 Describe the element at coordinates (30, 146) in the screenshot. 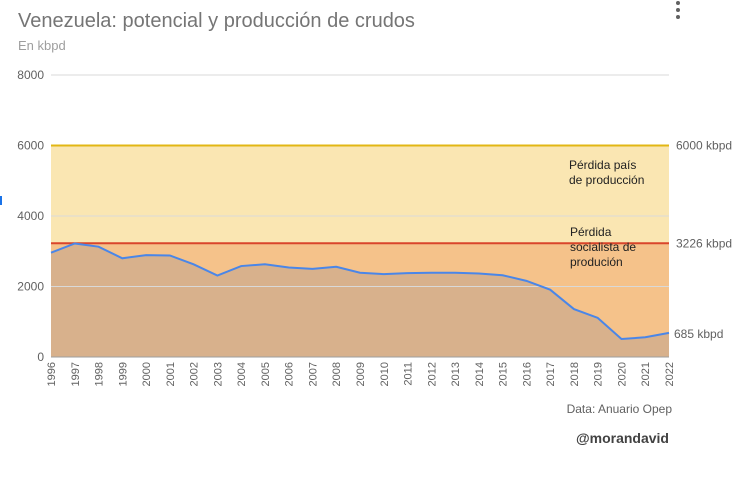

I see `y-tick-label: 6000` at that location.